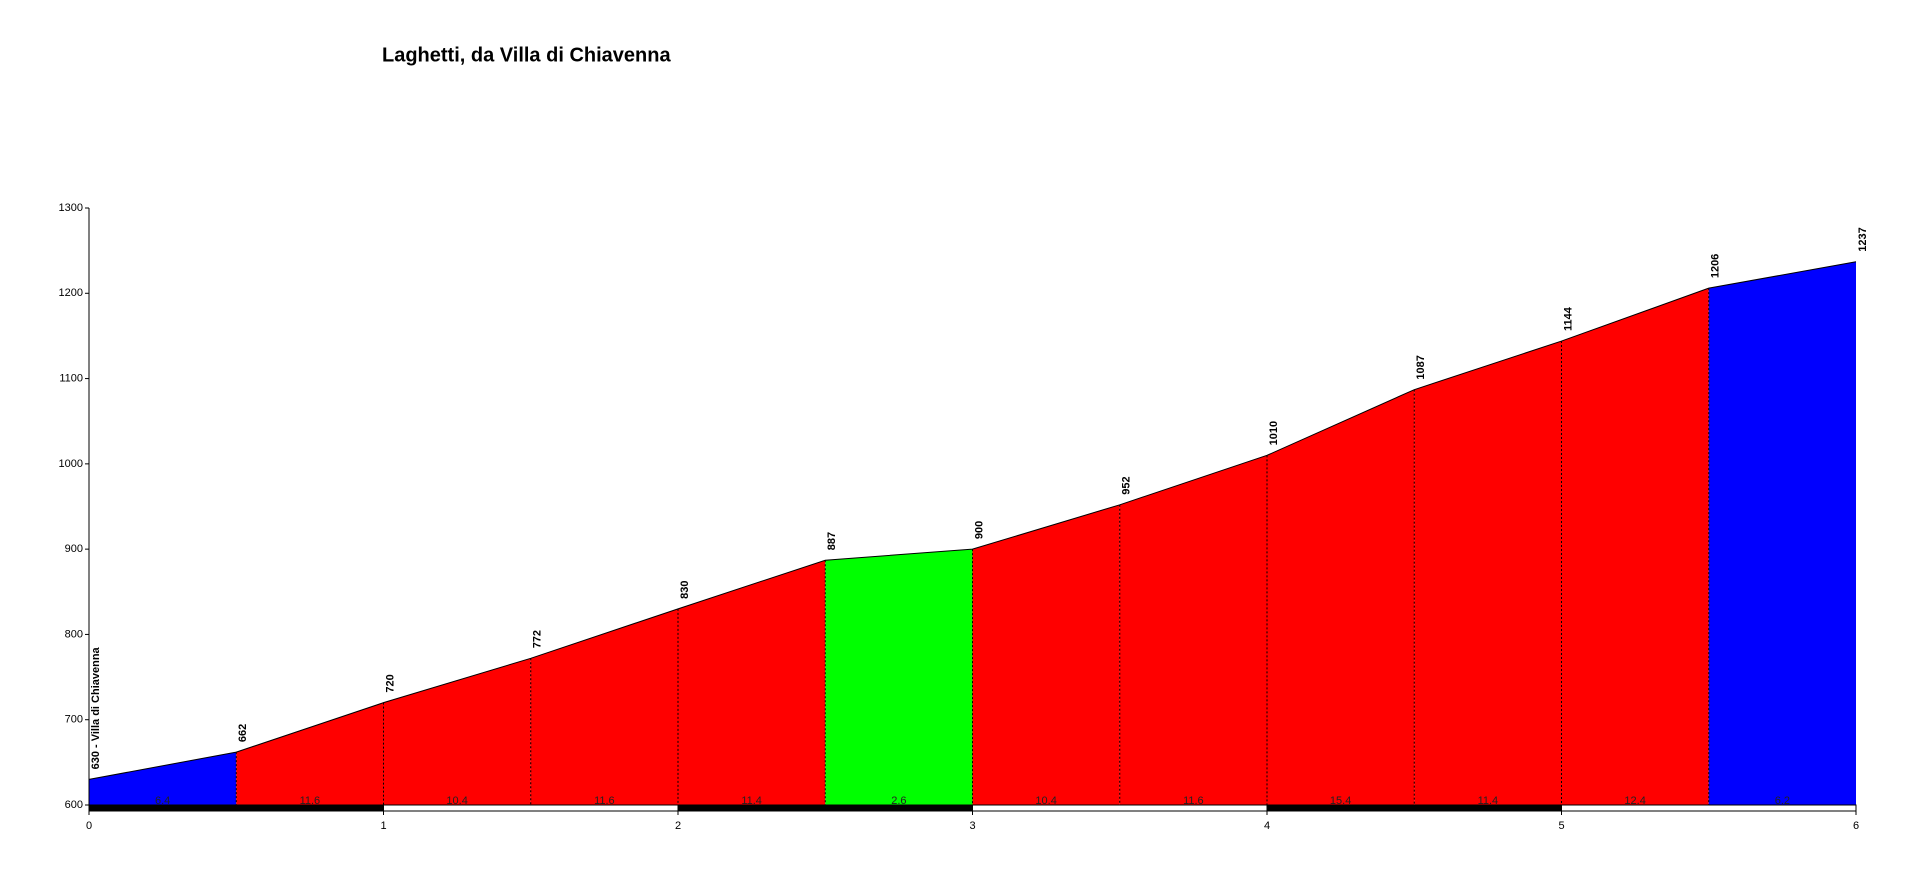  What do you see at coordinates (74, 549) in the screenshot?
I see `y-tick-label: 900` at bounding box center [74, 549].